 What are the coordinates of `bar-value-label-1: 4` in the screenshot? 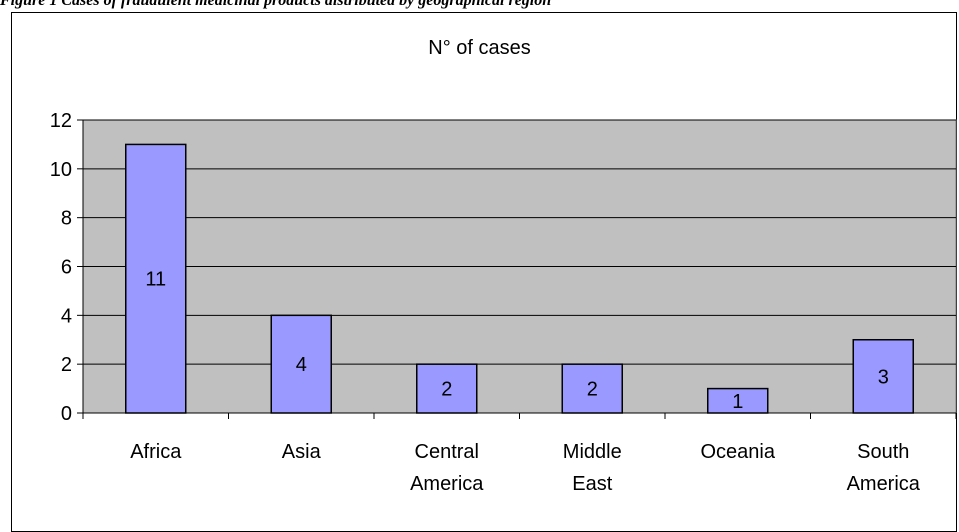 It's located at (301, 365).